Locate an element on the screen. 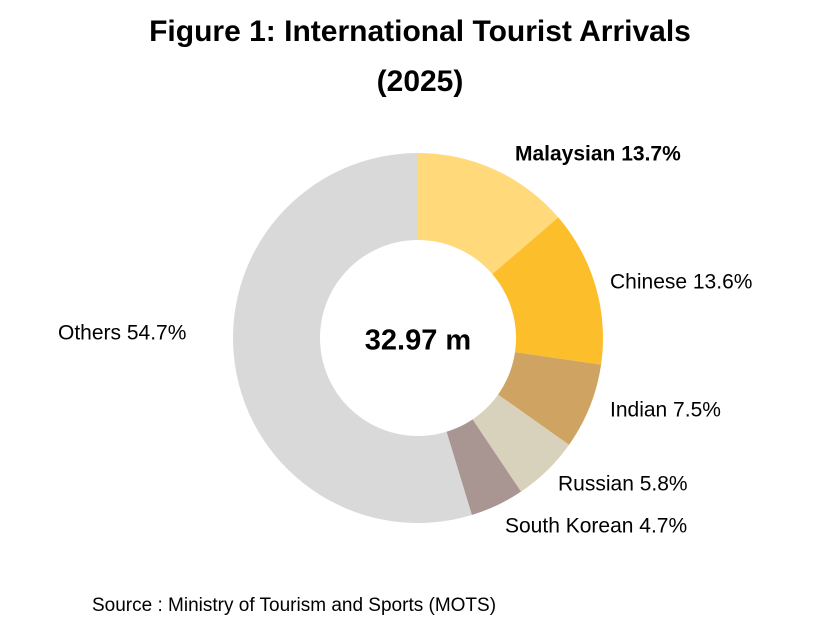 The image size is (840, 642). label-russian: Russian 5.8% is located at coordinates (623, 484).